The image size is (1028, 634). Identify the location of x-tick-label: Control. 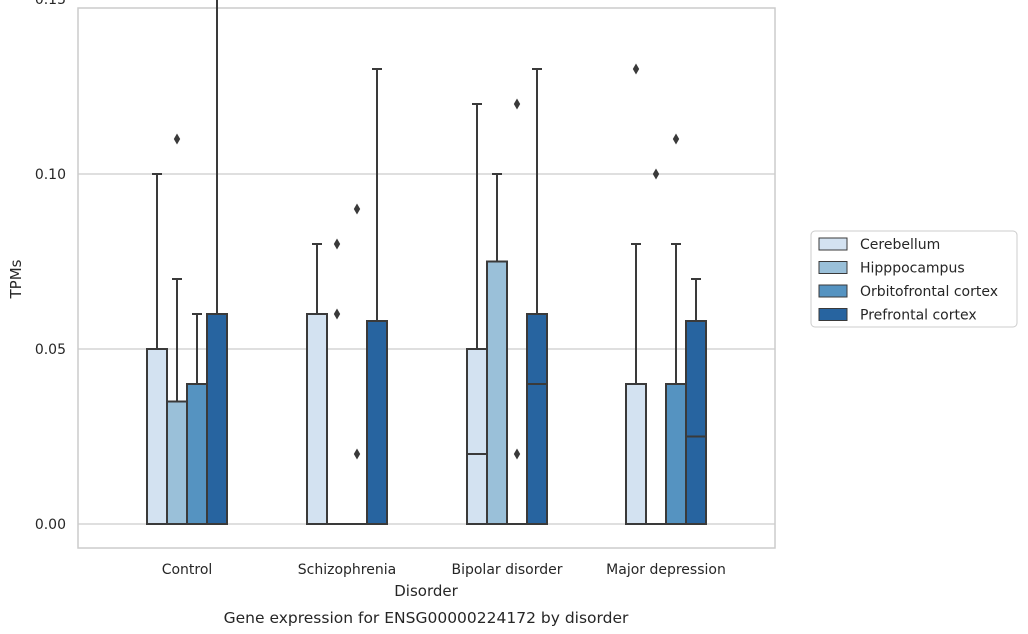
(187, 570).